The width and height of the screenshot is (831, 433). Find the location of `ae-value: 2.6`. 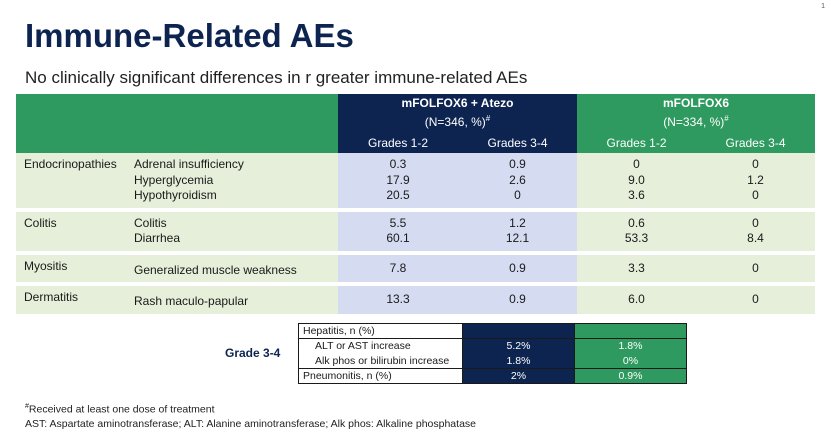

ae-value: 2.6 is located at coordinates (517, 179).